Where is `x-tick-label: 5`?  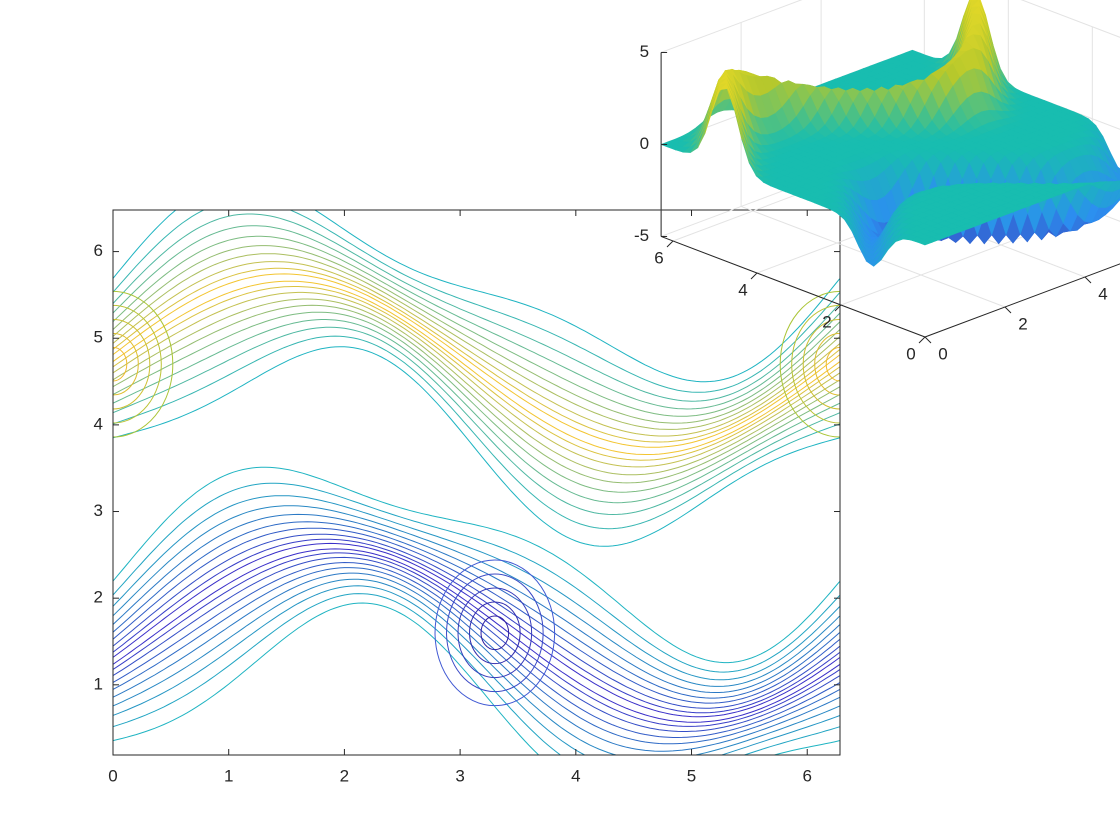
x-tick-label: 5 is located at coordinates (691, 775).